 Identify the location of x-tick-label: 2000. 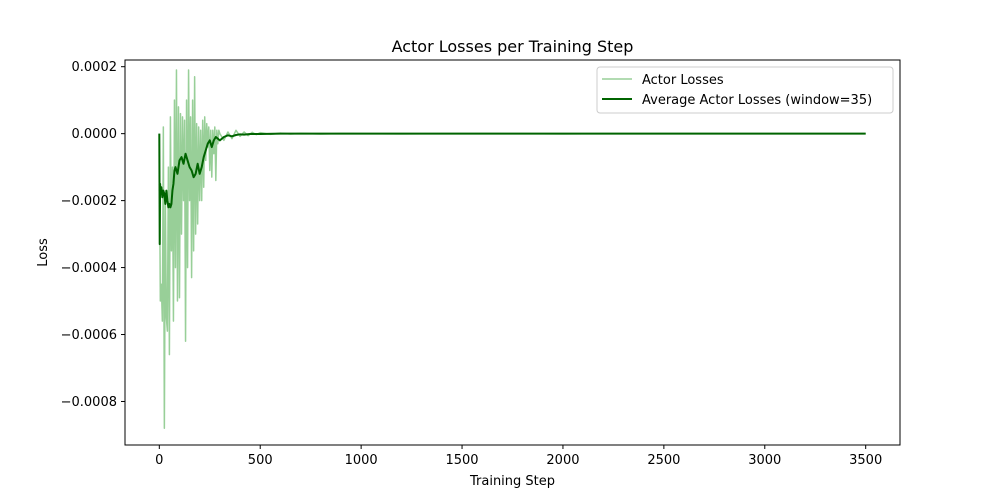
(562, 460).